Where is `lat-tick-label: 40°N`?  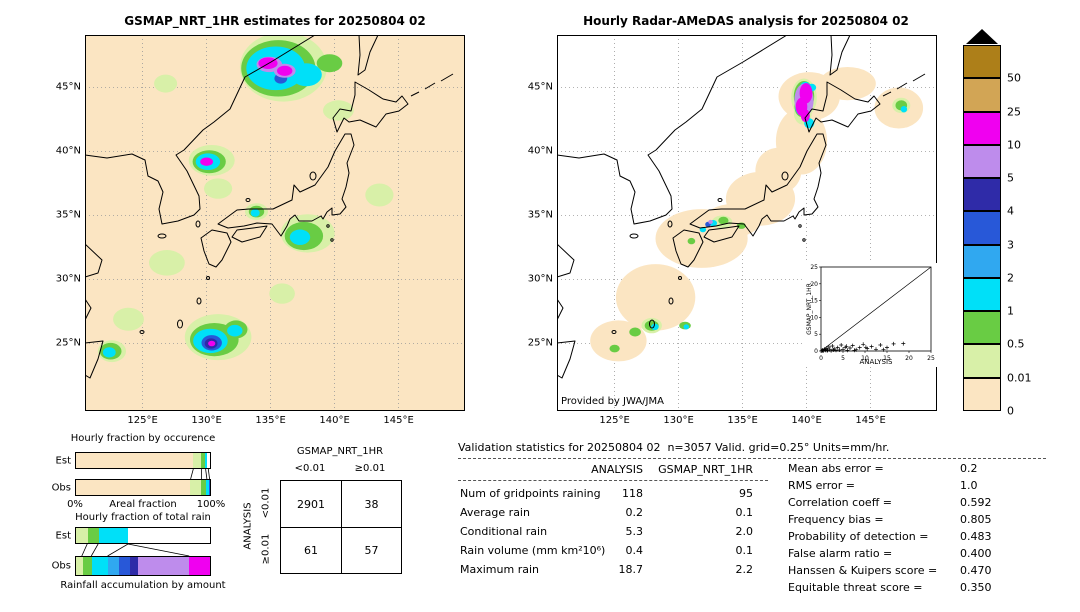
lat-tick-label: 40°N is located at coordinates (68, 151).